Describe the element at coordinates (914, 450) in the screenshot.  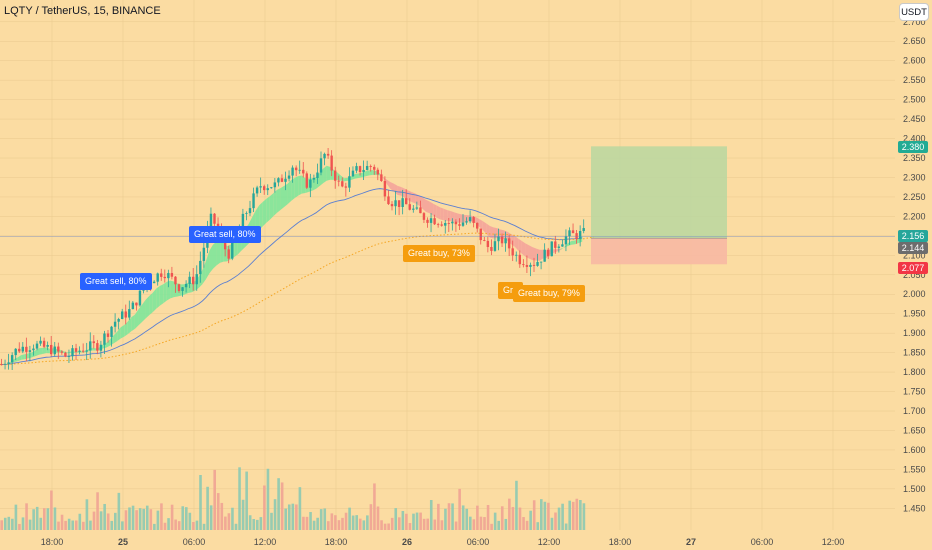
I see `price-tick-label: 1.600` at that location.